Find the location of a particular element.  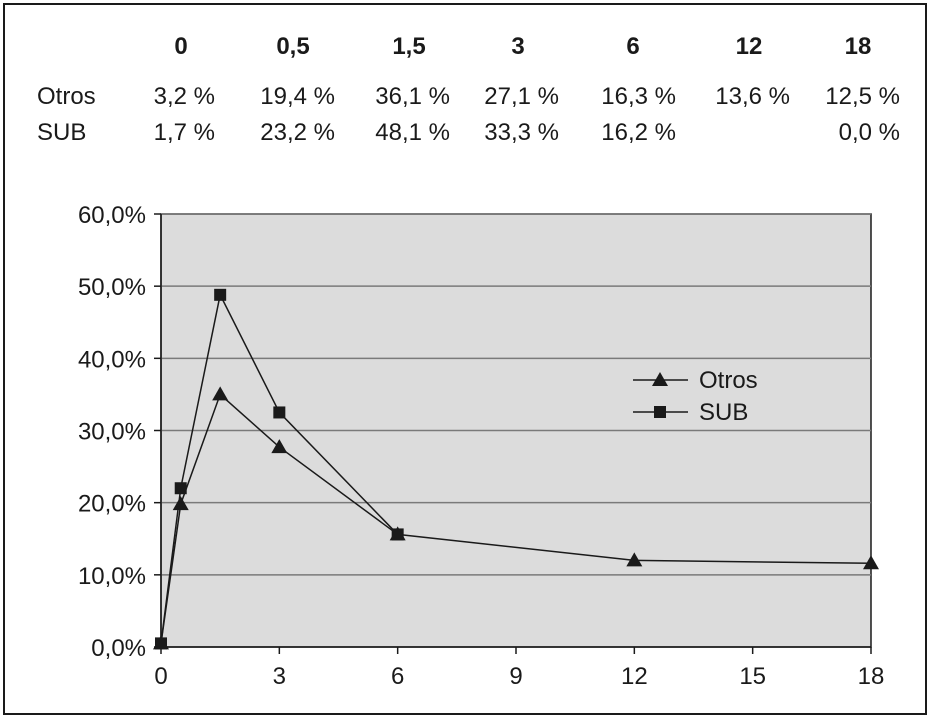

table-col-header: 0,5 is located at coordinates (292, 46).